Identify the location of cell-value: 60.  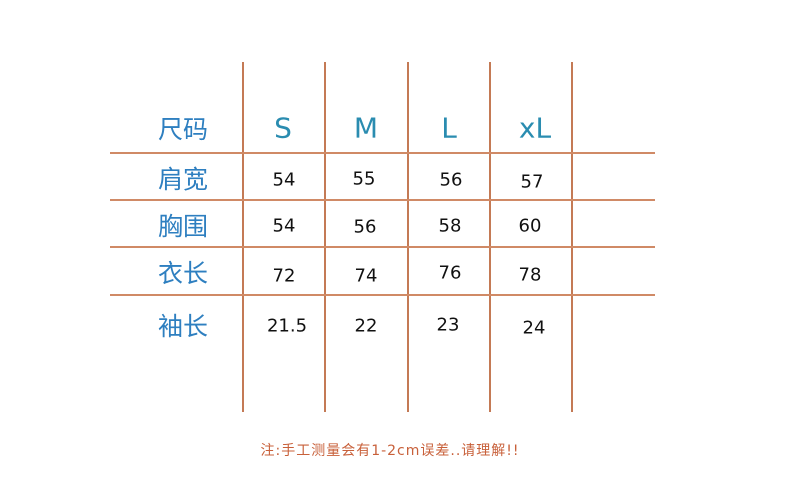
(530, 226).